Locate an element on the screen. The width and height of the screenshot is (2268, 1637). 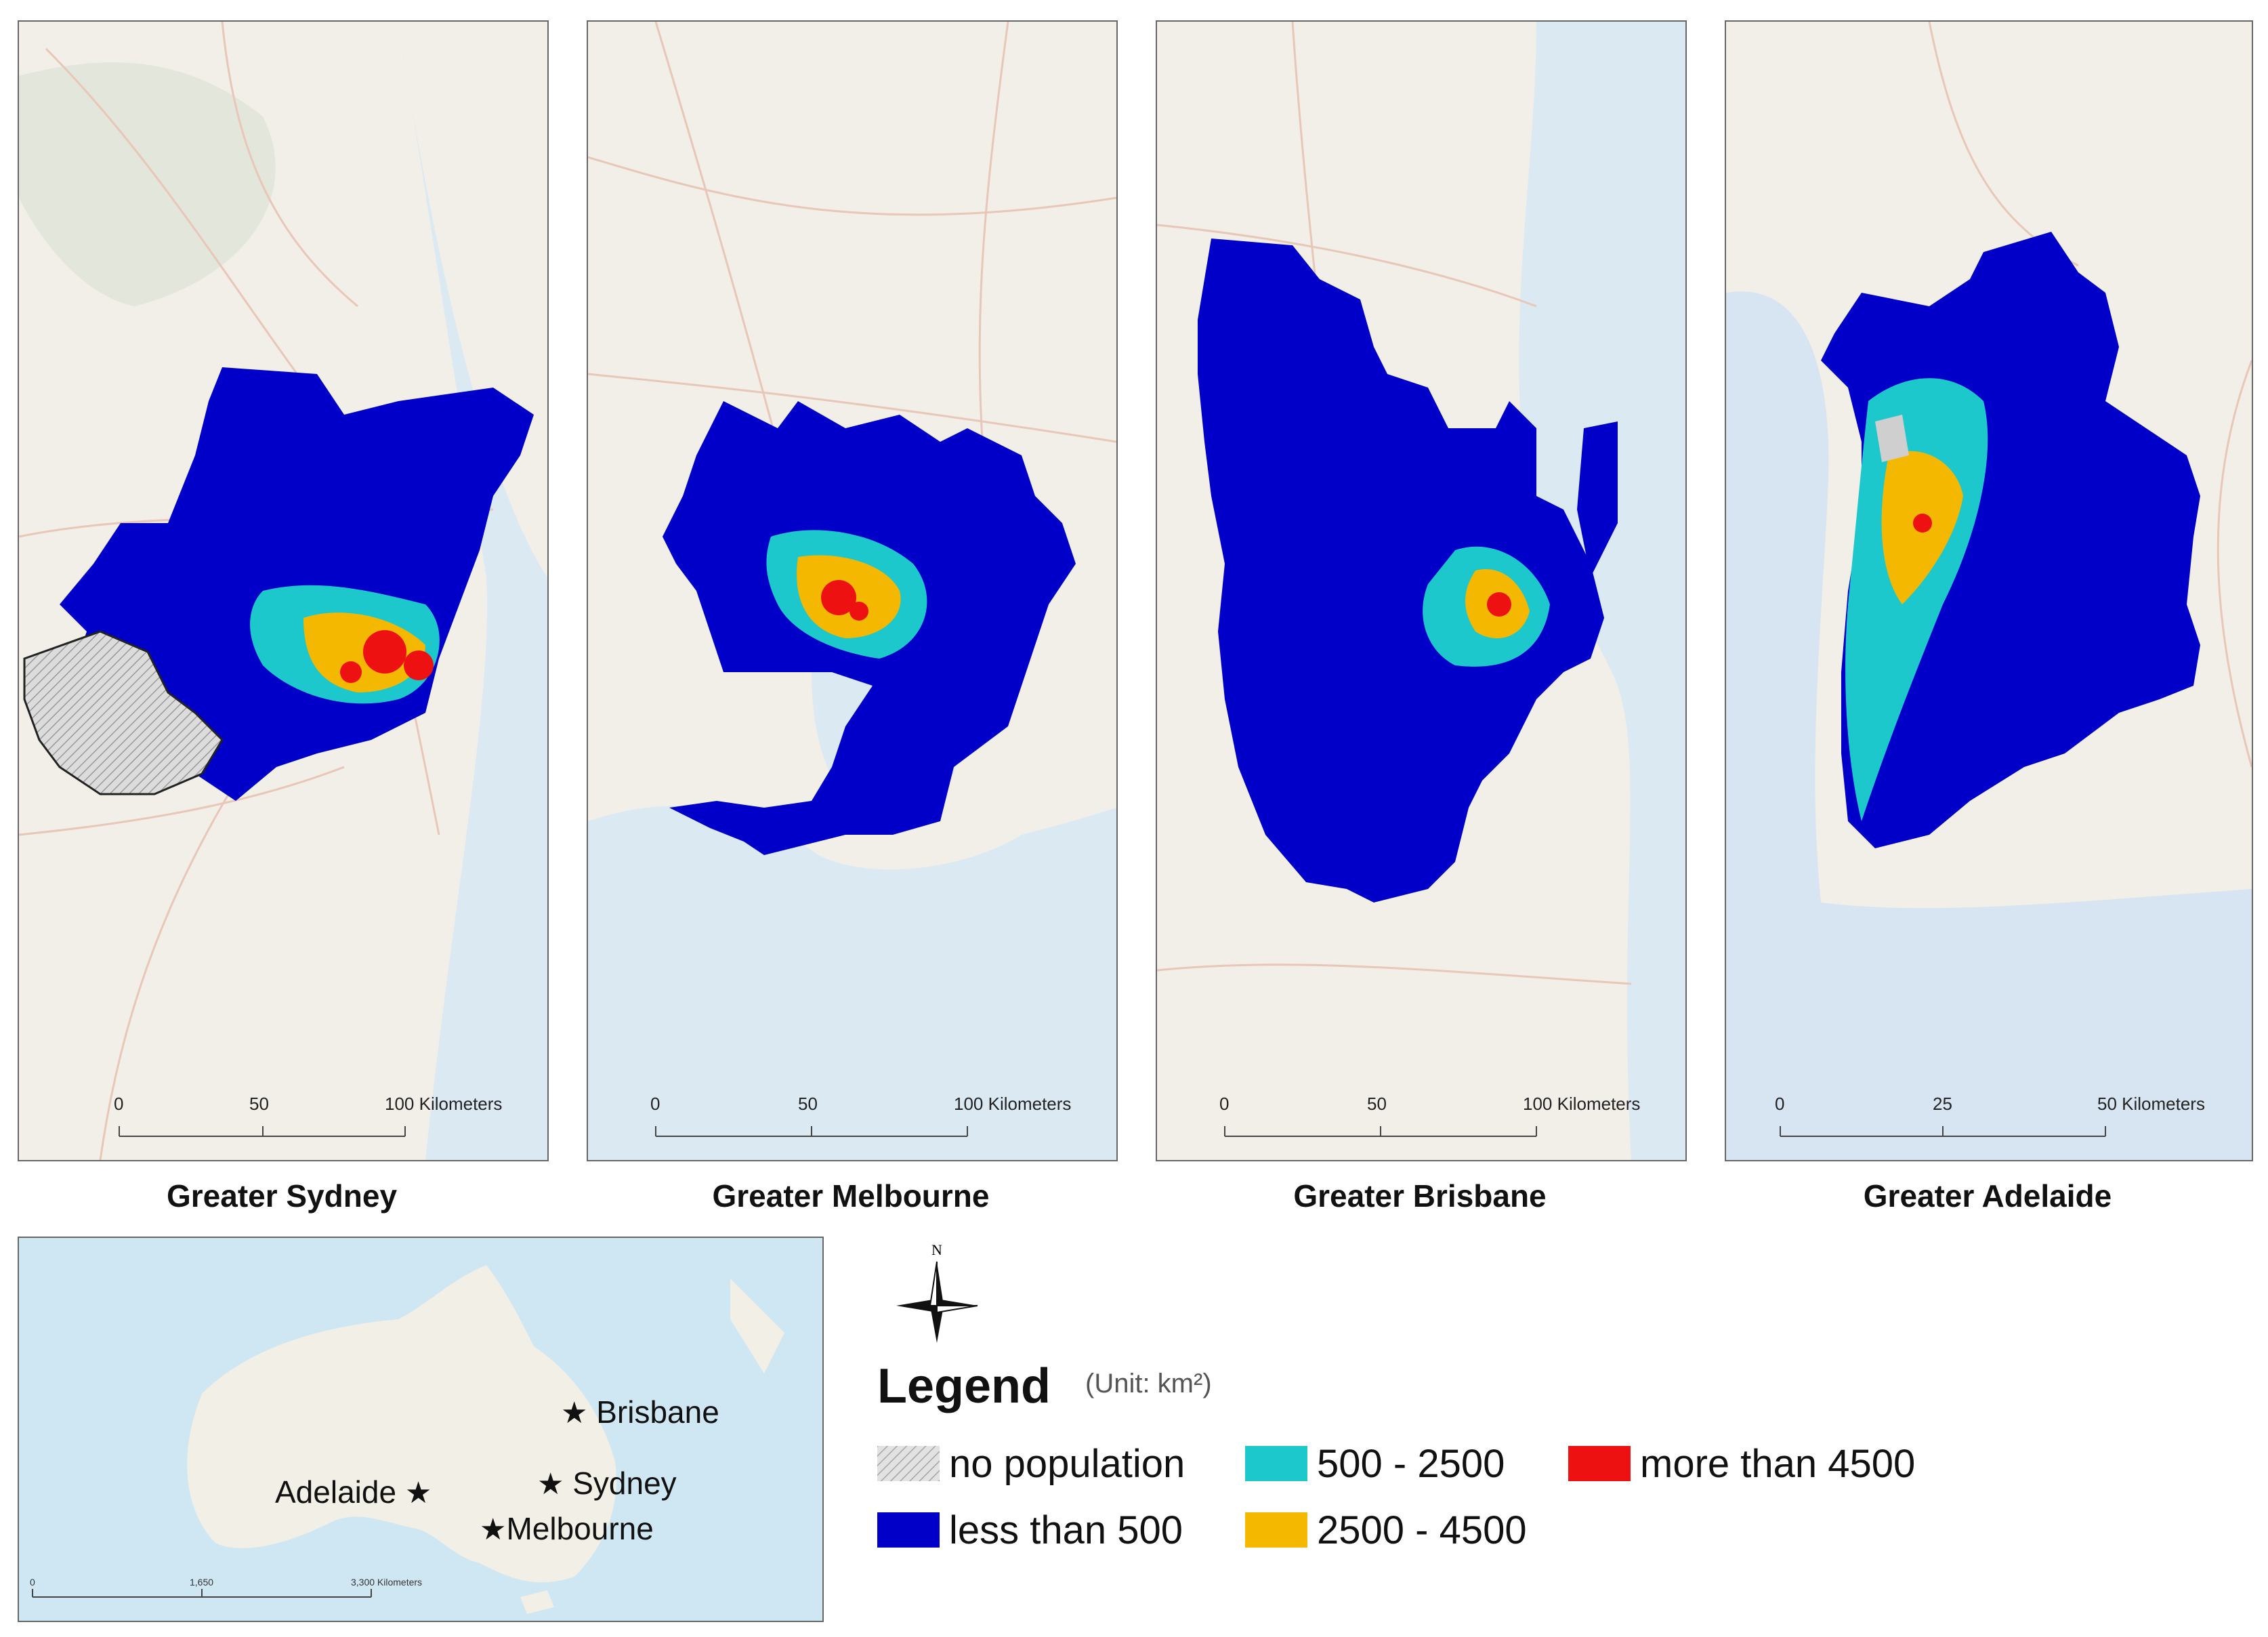
legend-label: 500 - 2500 is located at coordinates (1411, 1463).